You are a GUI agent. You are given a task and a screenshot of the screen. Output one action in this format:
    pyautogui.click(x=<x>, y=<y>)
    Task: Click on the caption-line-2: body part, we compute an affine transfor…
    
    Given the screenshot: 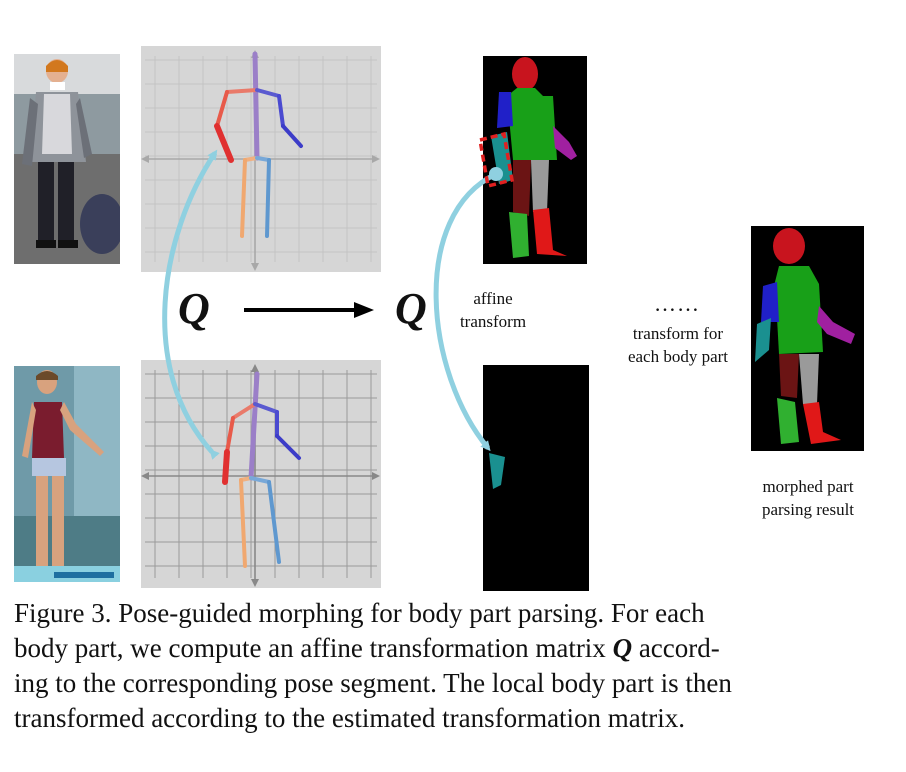 What is the action you would take?
    pyautogui.click(x=454, y=648)
    